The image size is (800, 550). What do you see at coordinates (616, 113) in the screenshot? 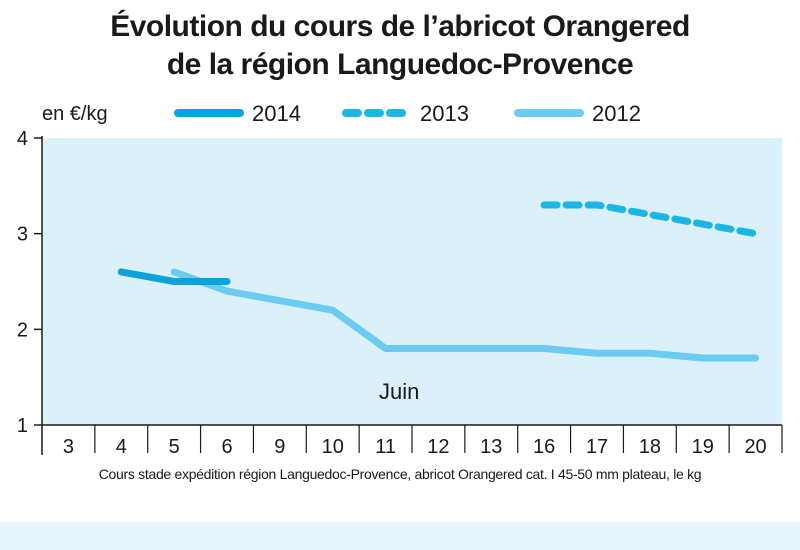
I see `legend-label-2012: 2012` at bounding box center [616, 113].